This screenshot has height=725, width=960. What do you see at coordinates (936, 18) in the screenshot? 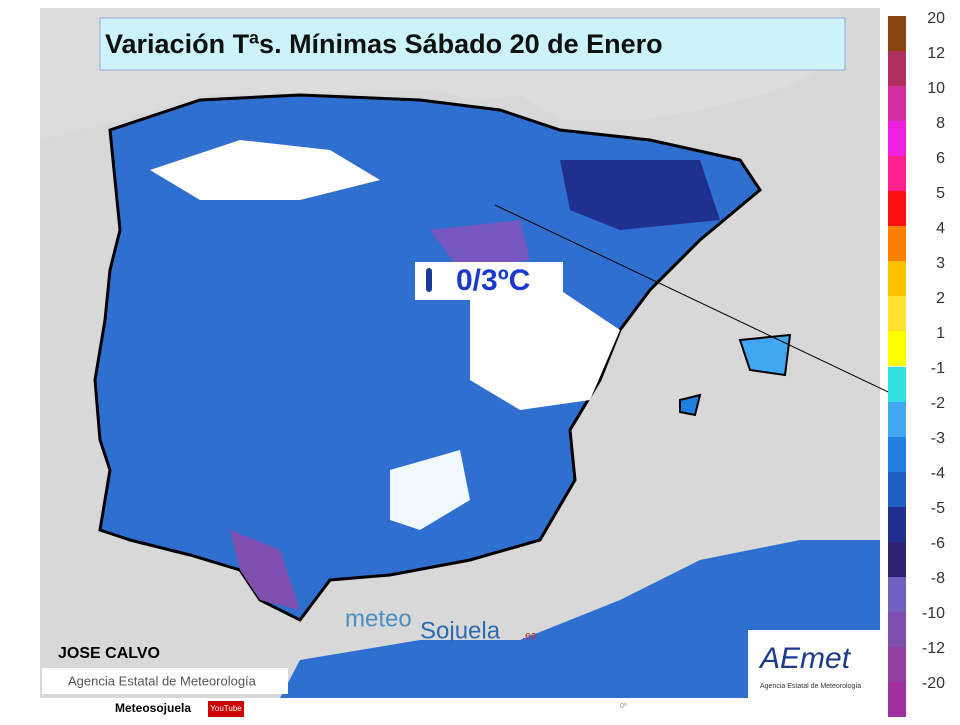
I see `legend-label: 20` at bounding box center [936, 18].